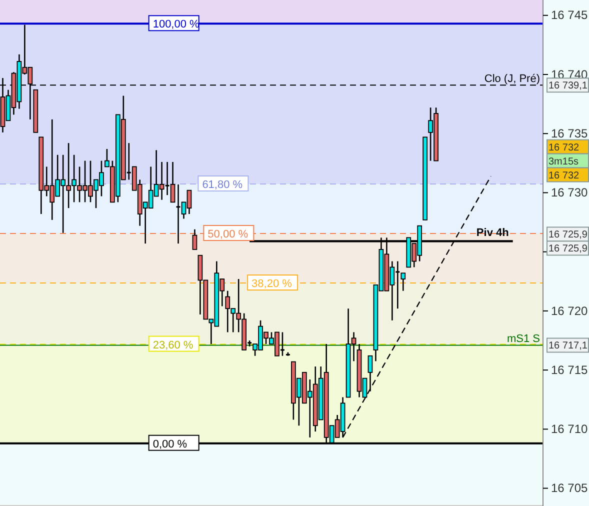 Image resolution: width=589 pixels, height=506 pixels. Describe the element at coordinates (569, 193) in the screenshot. I see `y-tick-label: 16 730` at that location.